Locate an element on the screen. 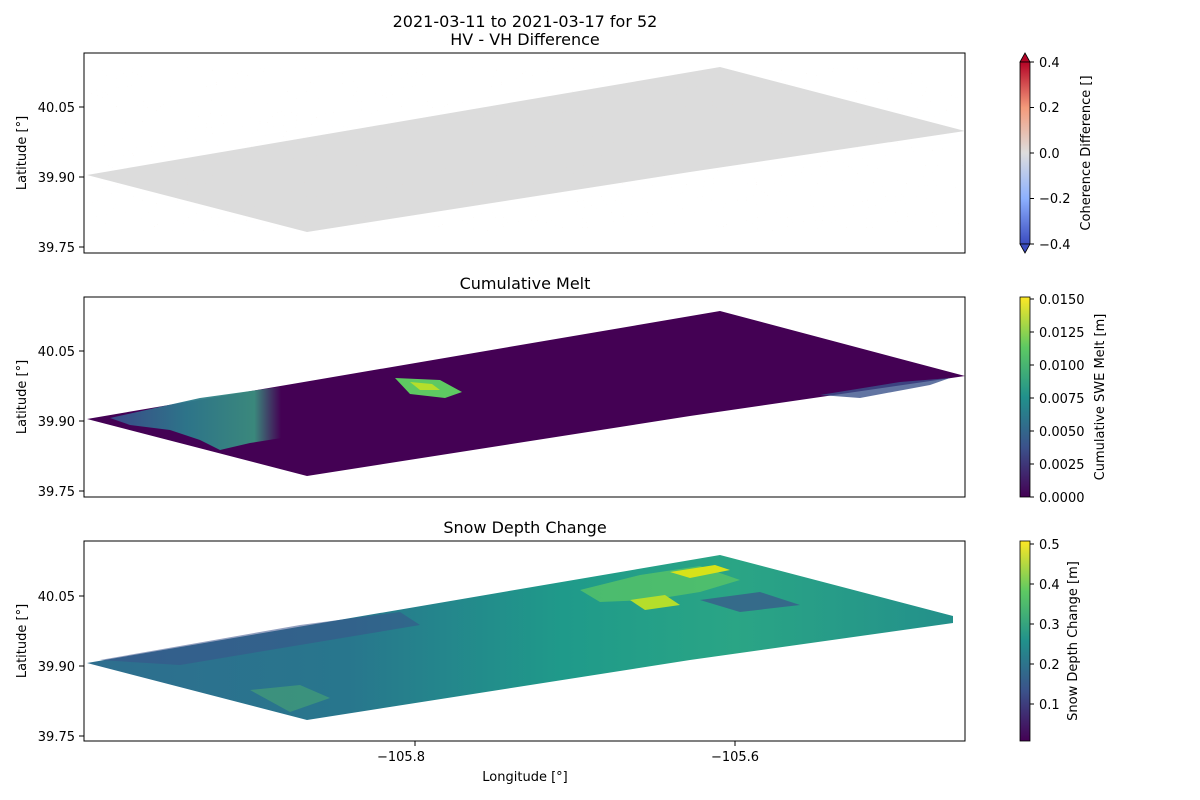 The image size is (1200, 800). panel-3-low-patch is located at coordinates (750, 602).